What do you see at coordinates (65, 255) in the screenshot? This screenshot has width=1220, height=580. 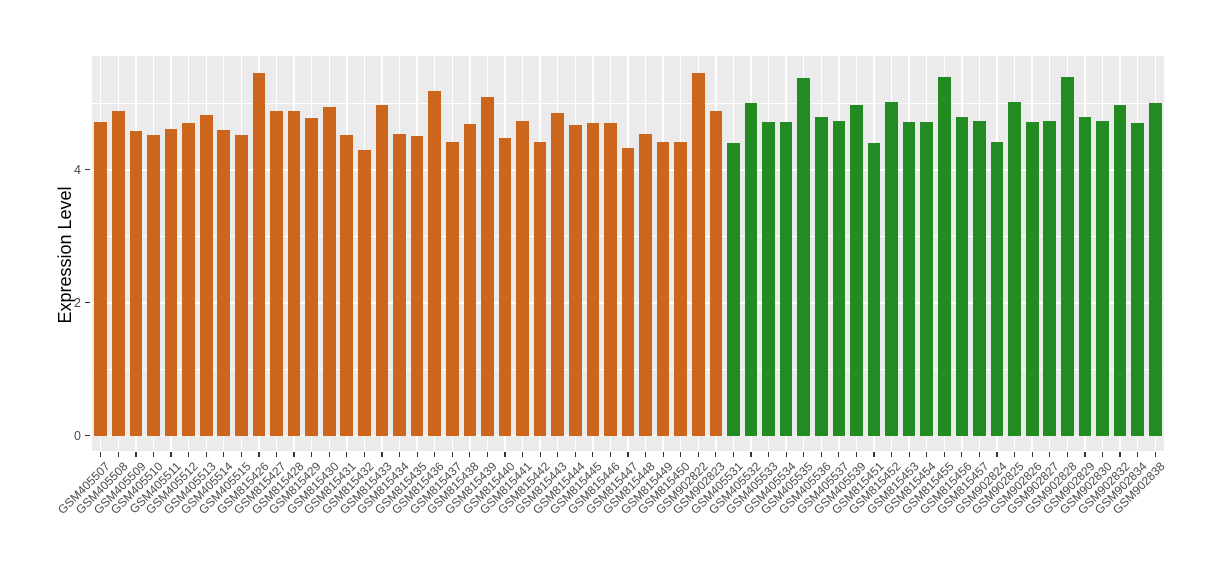 I see `y-axis-title: Expression Level` at bounding box center [65, 255].